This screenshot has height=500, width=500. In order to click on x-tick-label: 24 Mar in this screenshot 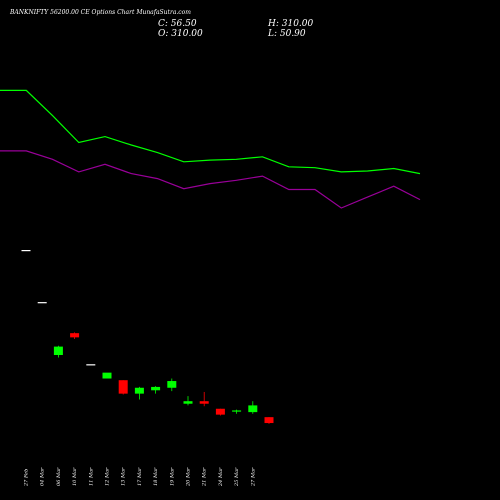, I will do `click(221, 477)`.